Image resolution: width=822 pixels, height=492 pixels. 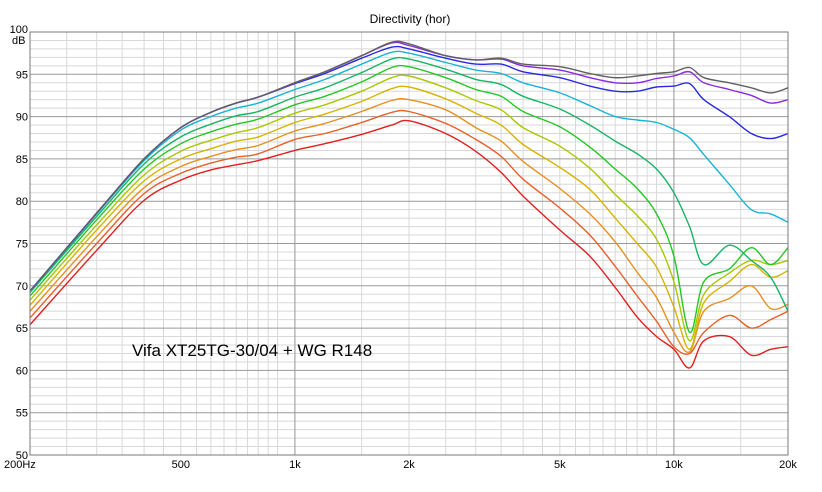 What do you see at coordinates (410, 19) in the screenshot?
I see `chart-title: Directivity (hor)` at bounding box center [410, 19].